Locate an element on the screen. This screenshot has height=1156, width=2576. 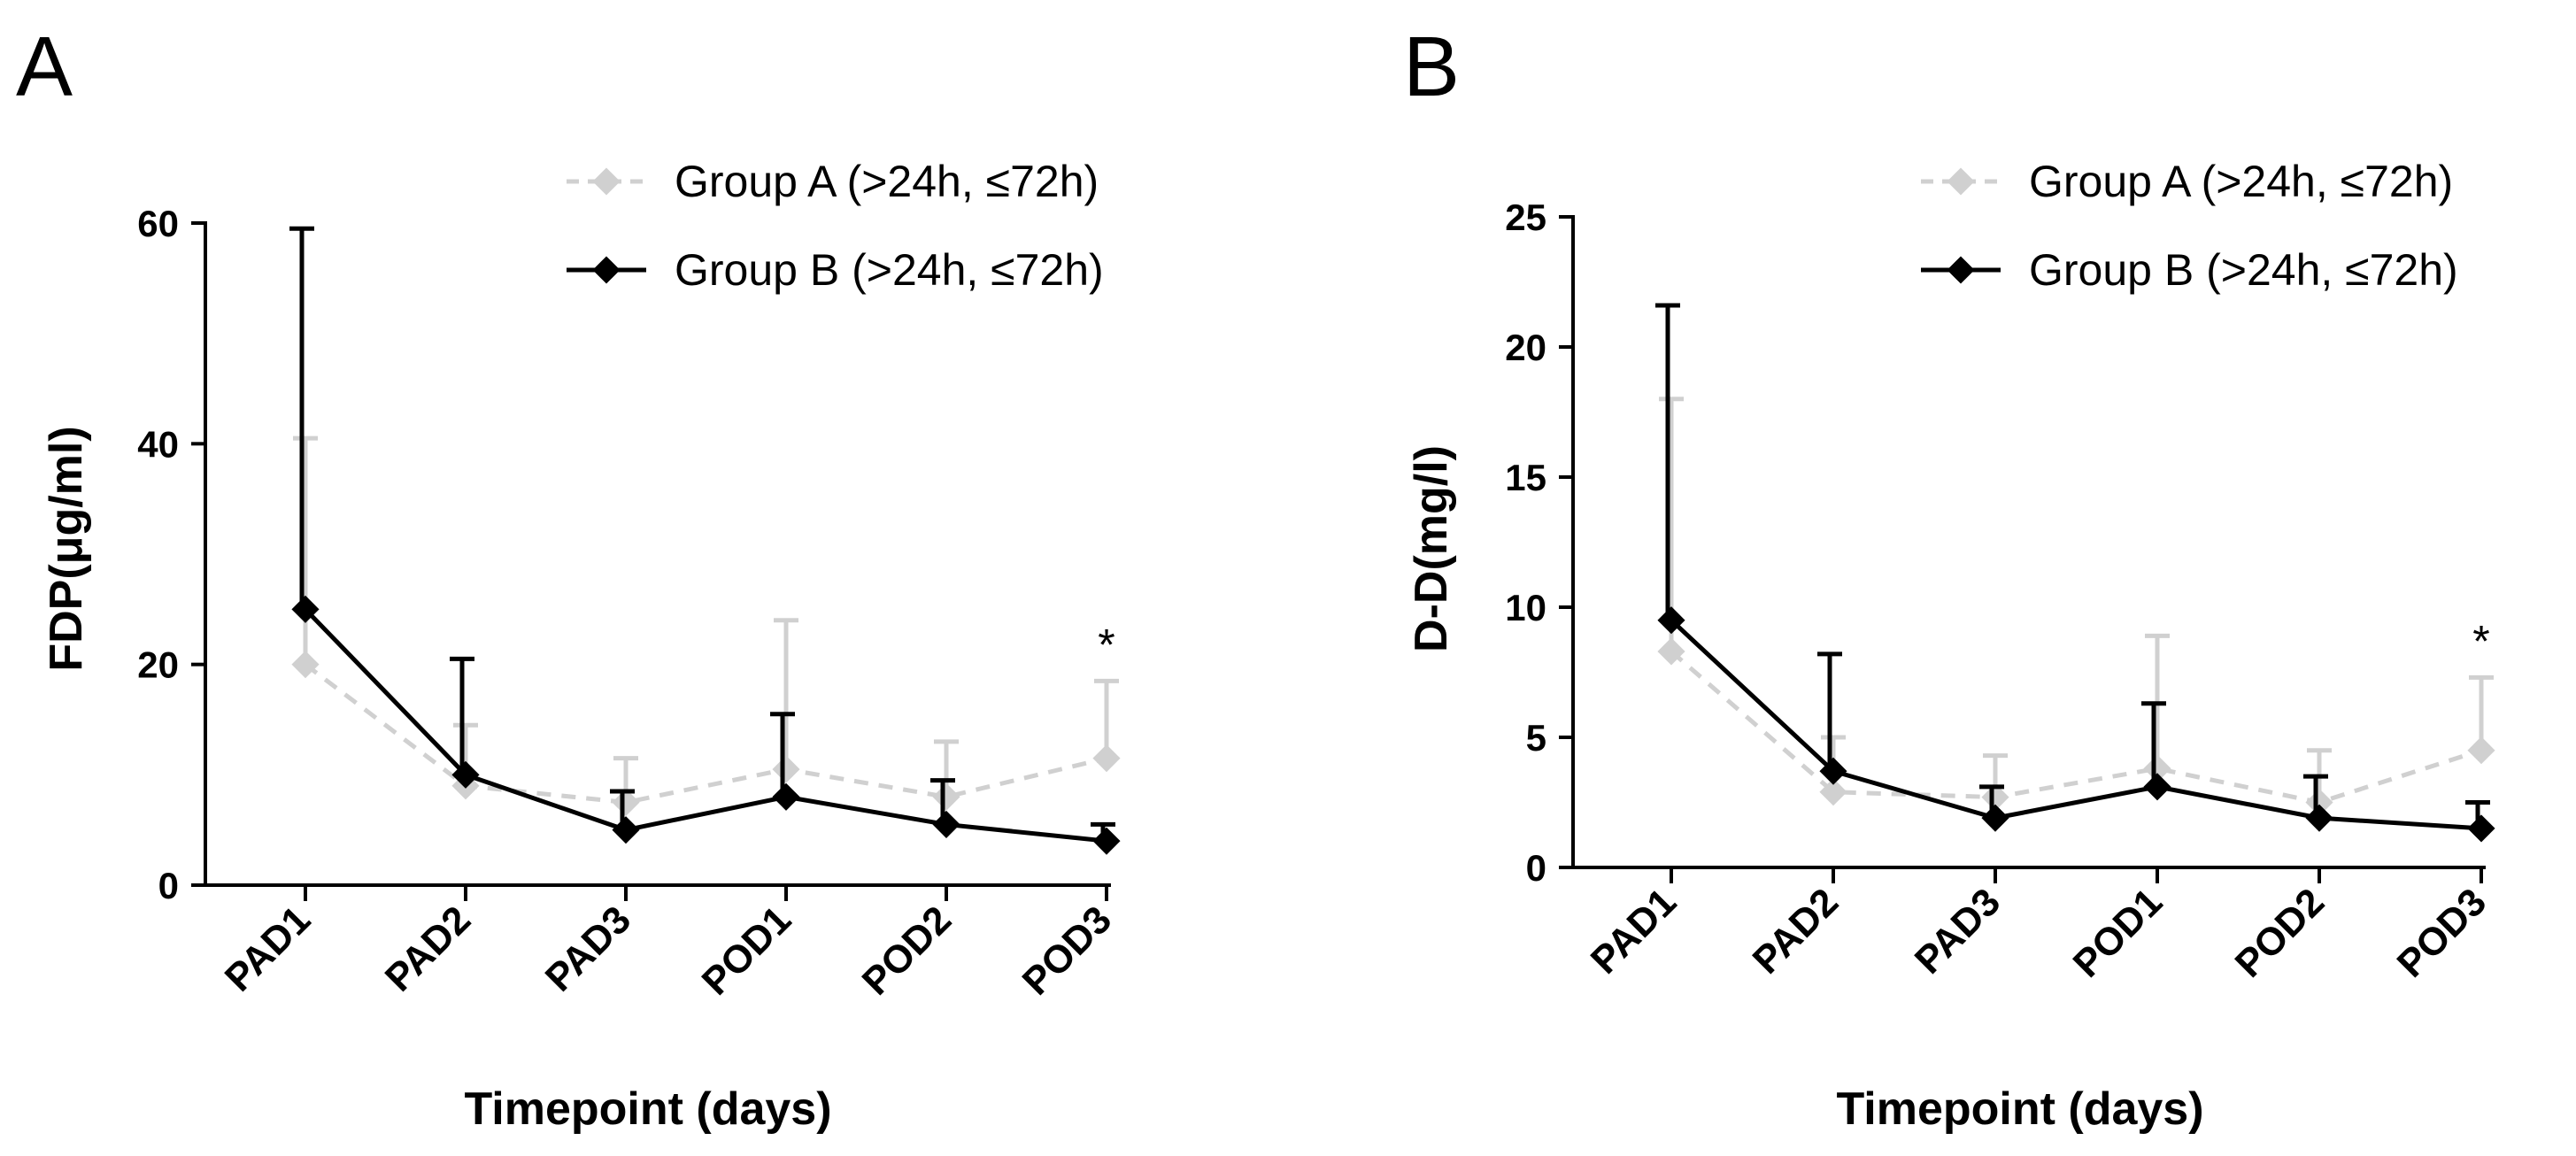
panel-label-a: A is located at coordinates (44, 66).